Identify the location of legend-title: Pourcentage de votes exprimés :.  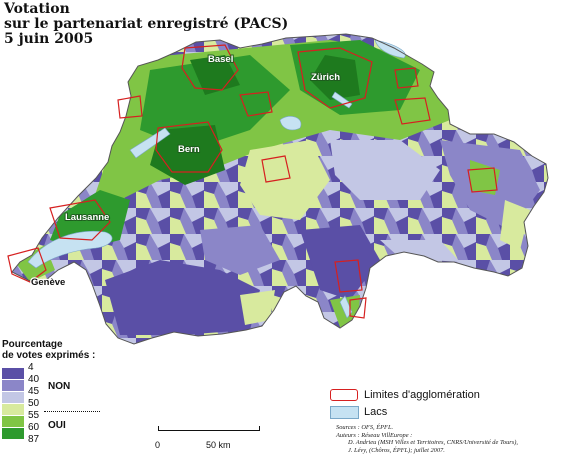
(48, 350).